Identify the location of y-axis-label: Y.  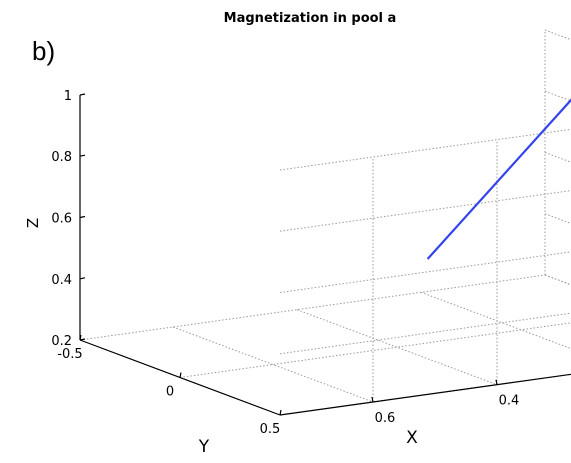
(204, 447).